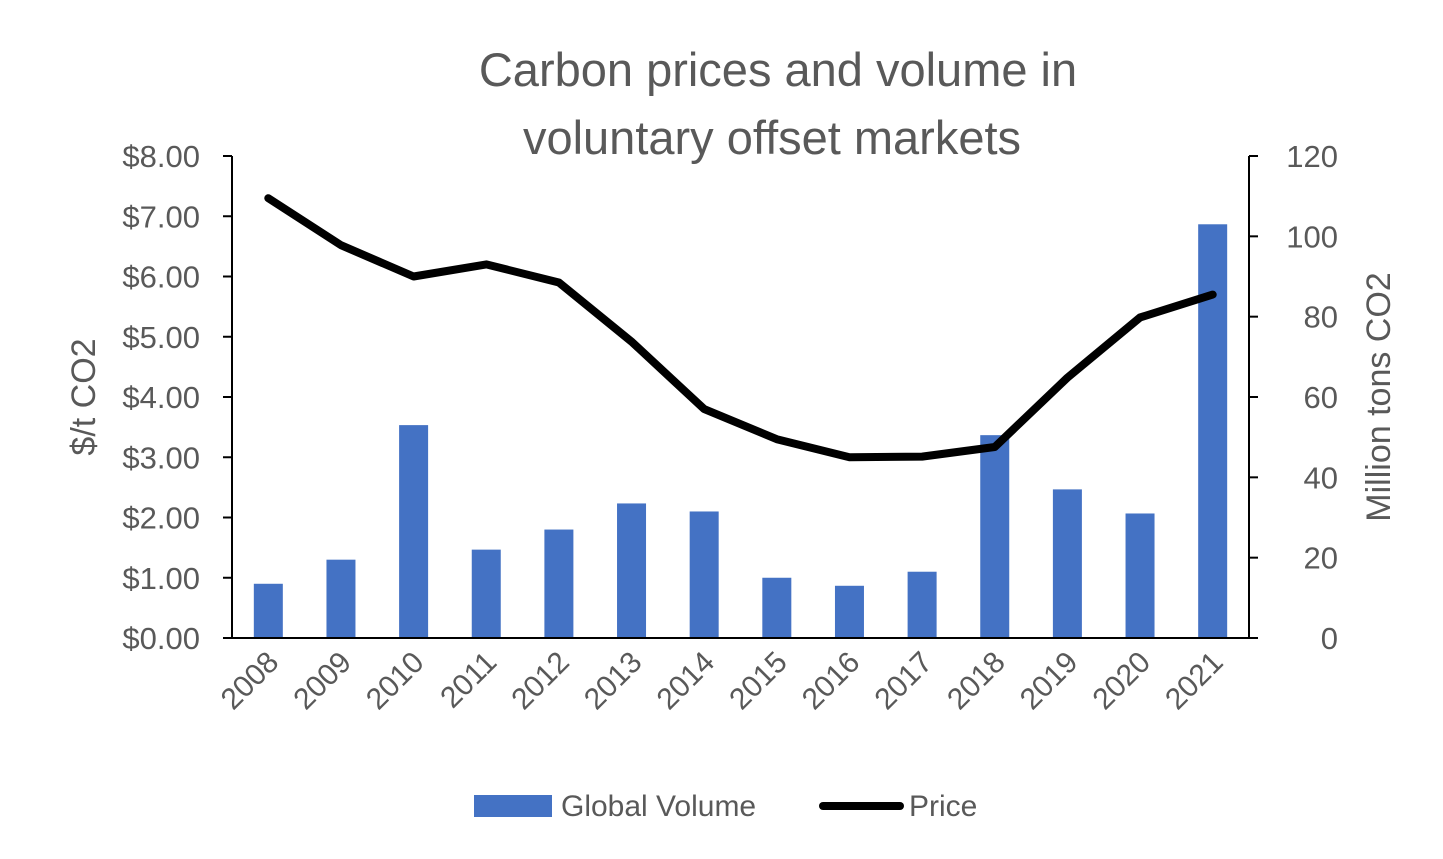 The image size is (1443, 859). I want to click on x-tick-label-2018: 2018, so click(976, 681).